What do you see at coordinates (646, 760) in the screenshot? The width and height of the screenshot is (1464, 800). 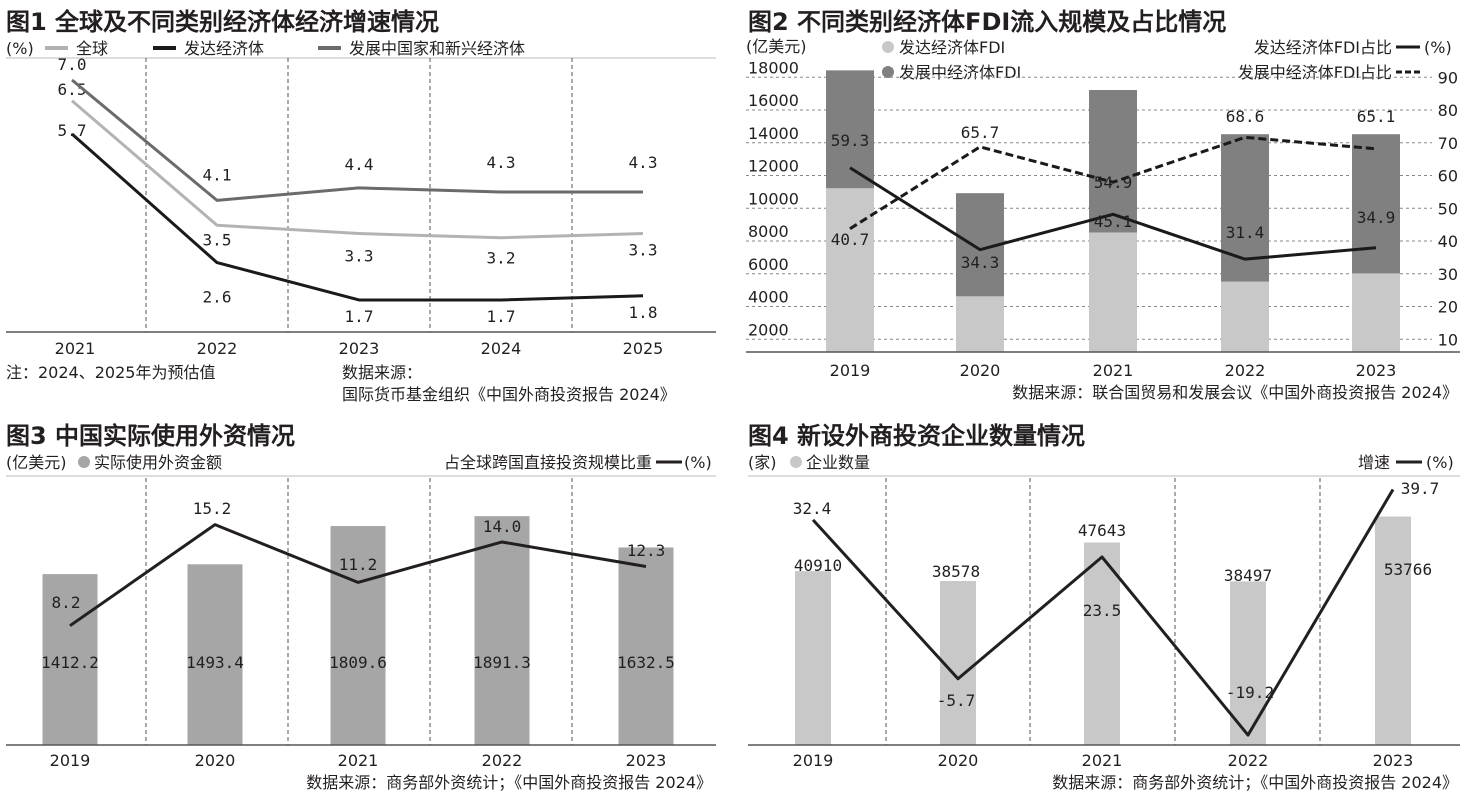 I see `chart3-x-tick: 2023` at bounding box center [646, 760].